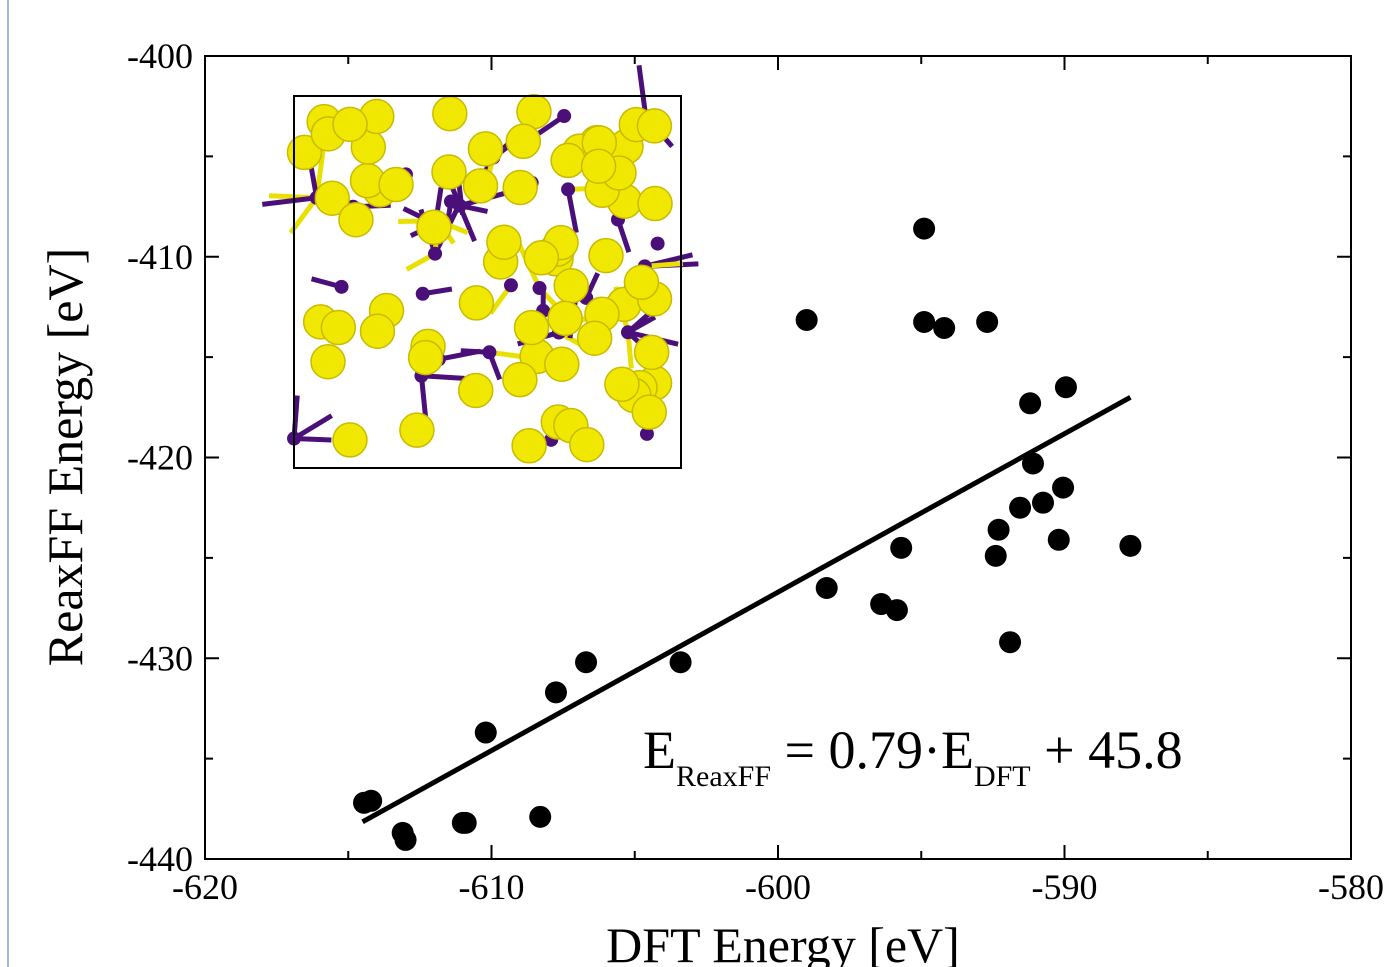  Describe the element at coordinates (65, 457) in the screenshot. I see `y-axis-label: ReaxFF Energy [eV]` at that location.